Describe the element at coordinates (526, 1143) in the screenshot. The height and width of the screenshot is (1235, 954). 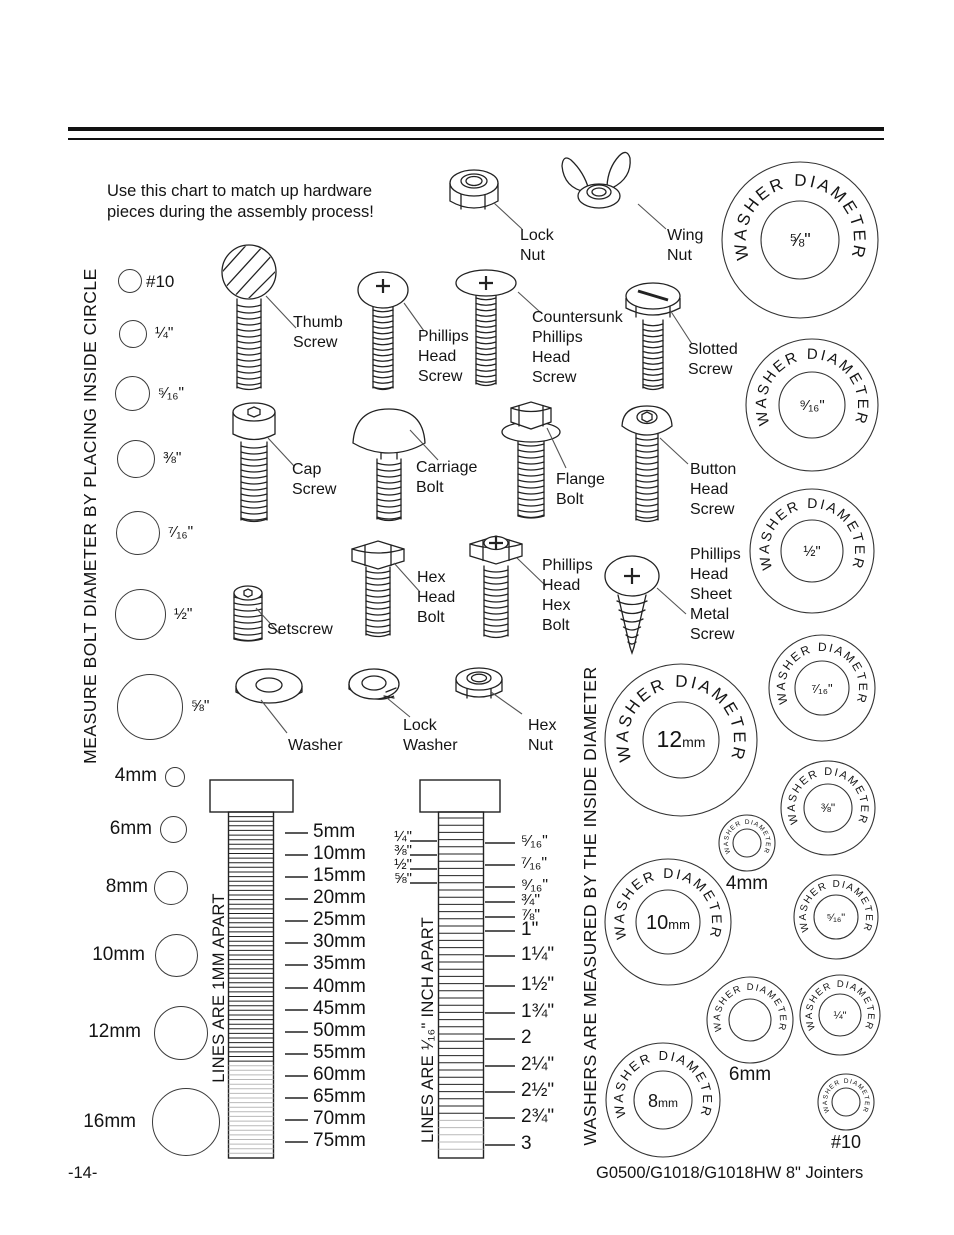
I see `imperial-tick-3: 3` at that location.